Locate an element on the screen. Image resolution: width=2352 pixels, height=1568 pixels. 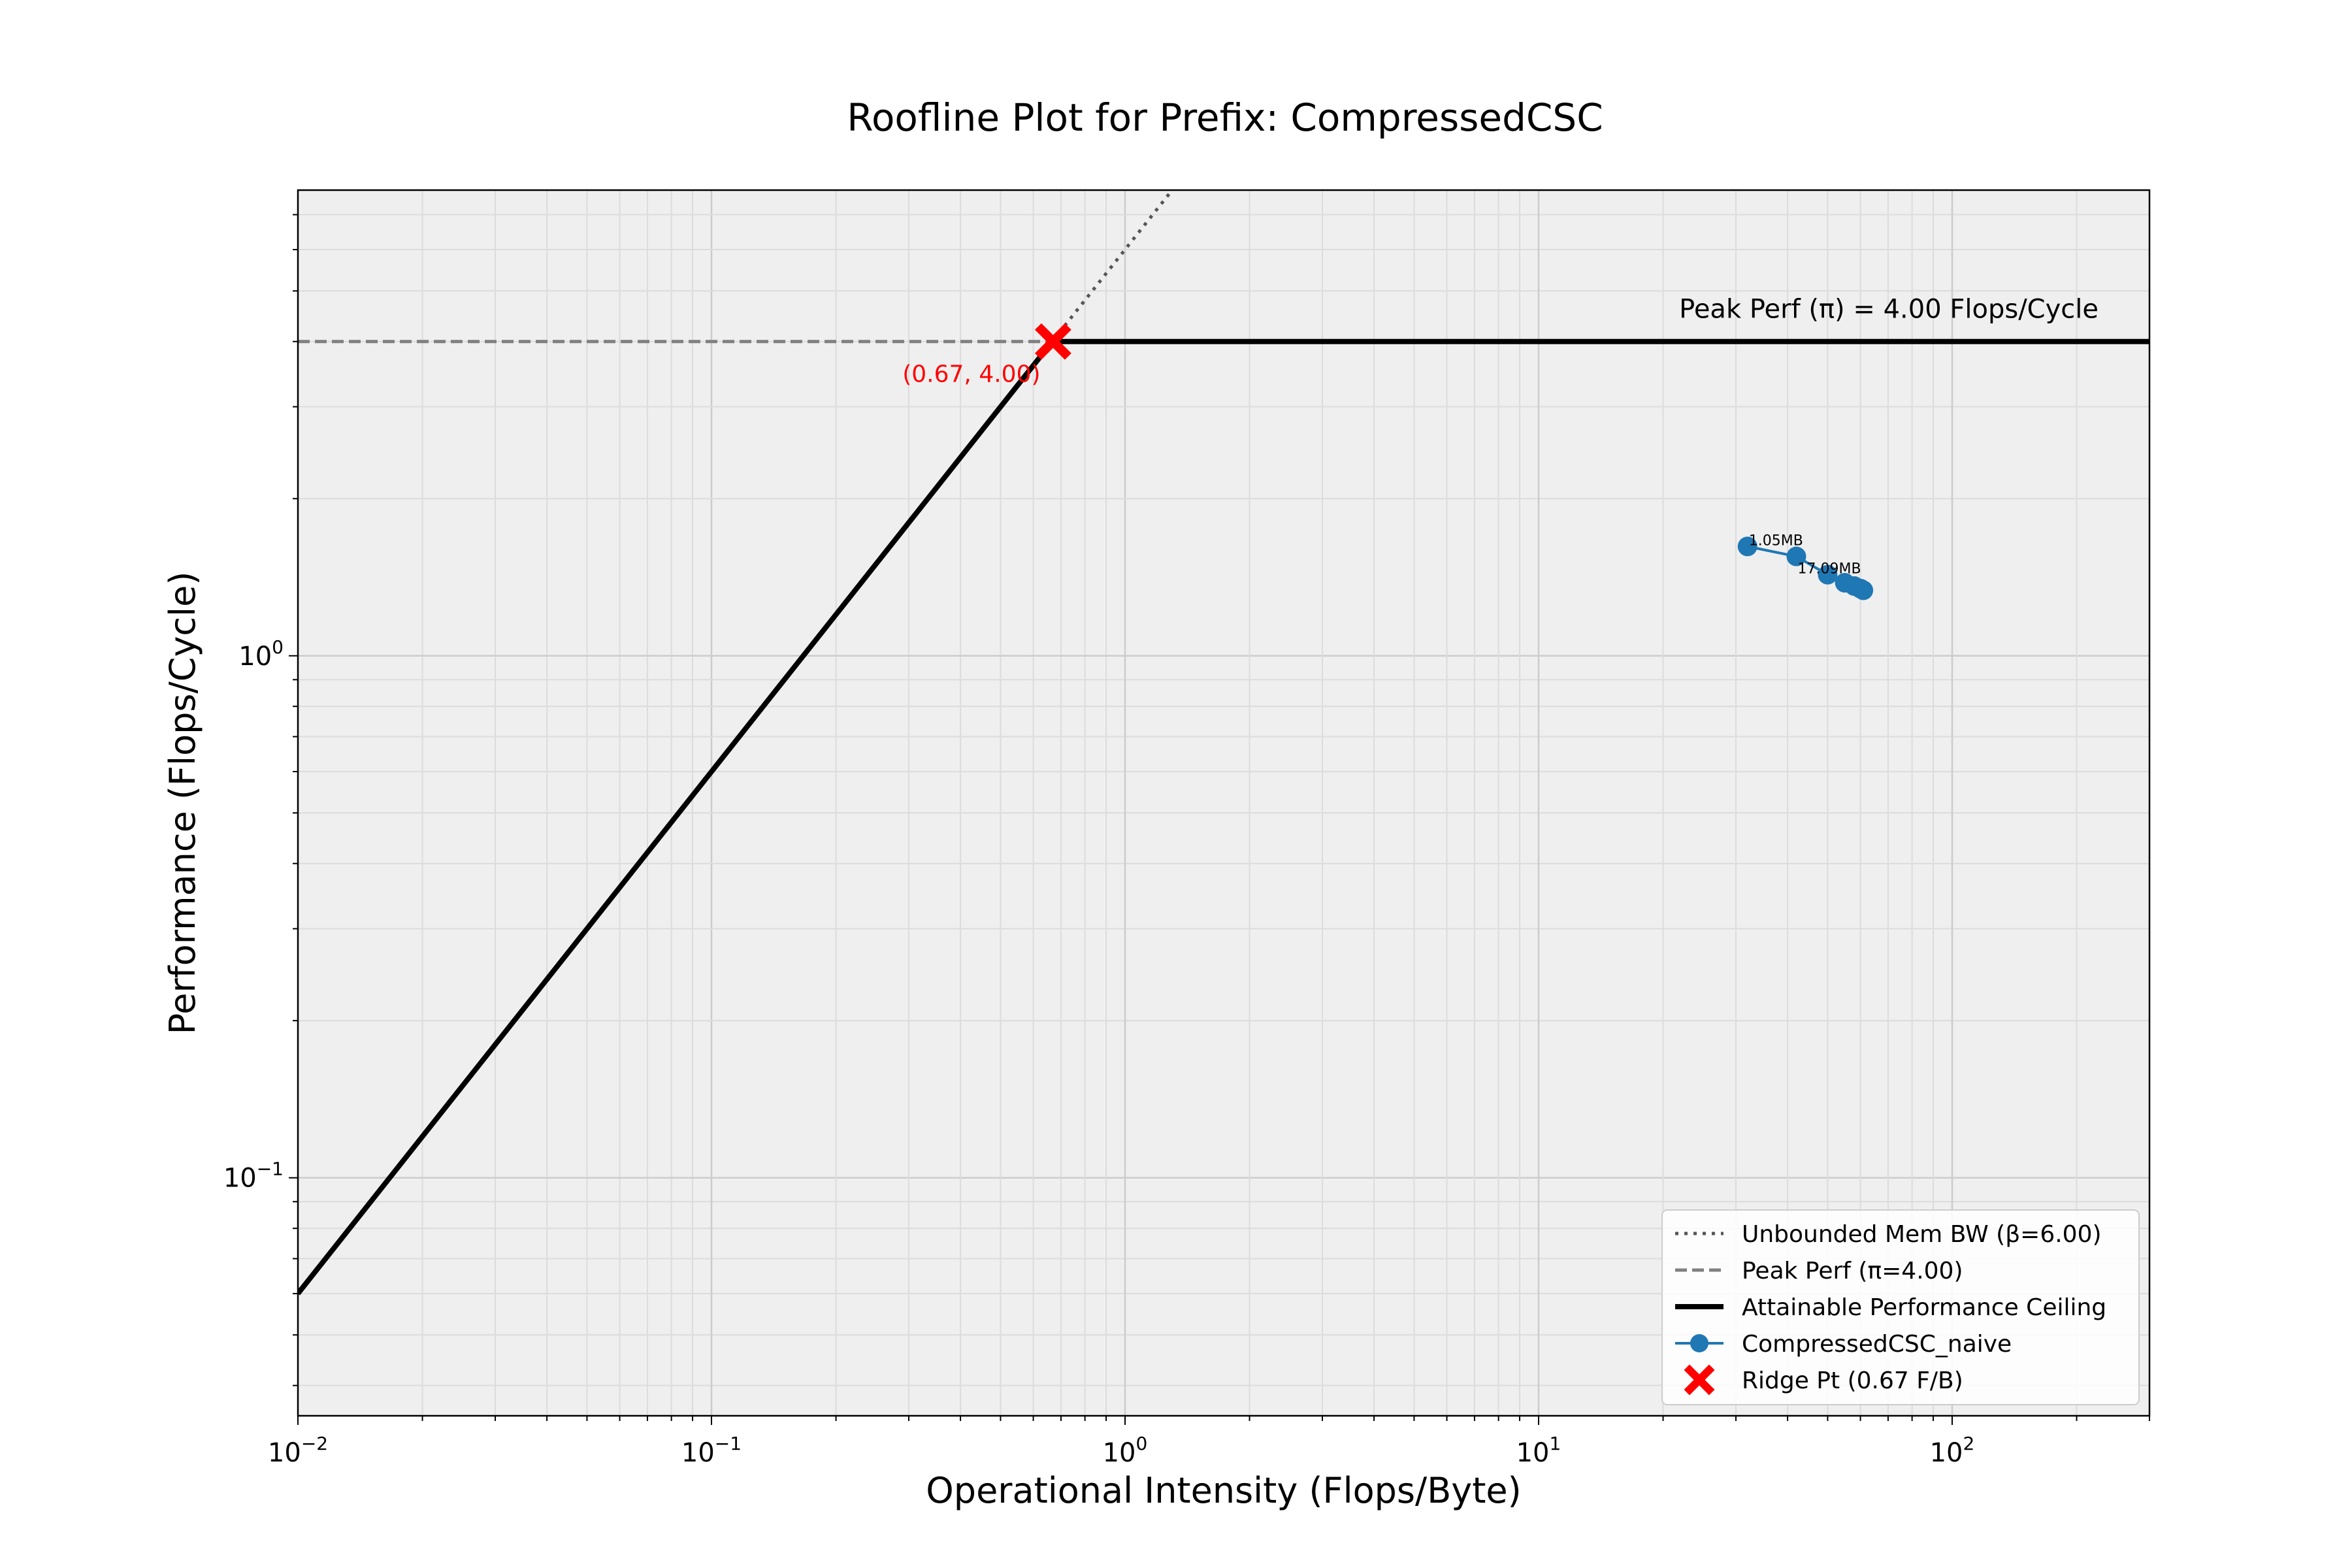
legend-box is located at coordinates (1900, 1307).